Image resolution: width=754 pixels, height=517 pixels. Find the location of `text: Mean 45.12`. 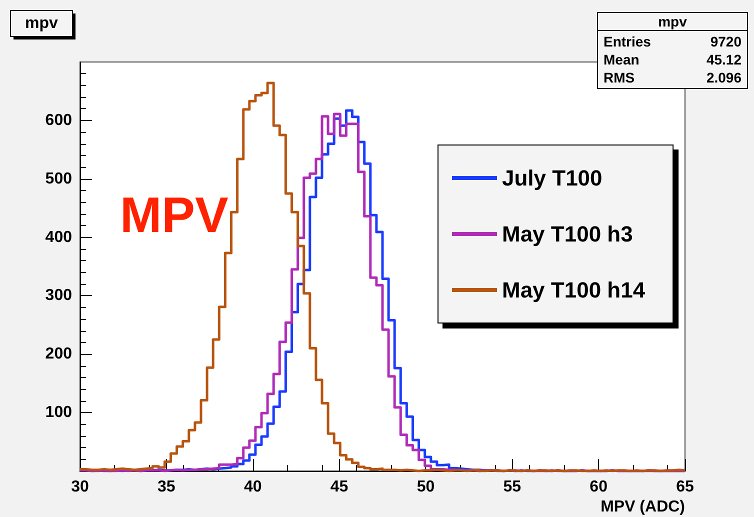

text: Mean 45.12 is located at coordinates (673, 60).